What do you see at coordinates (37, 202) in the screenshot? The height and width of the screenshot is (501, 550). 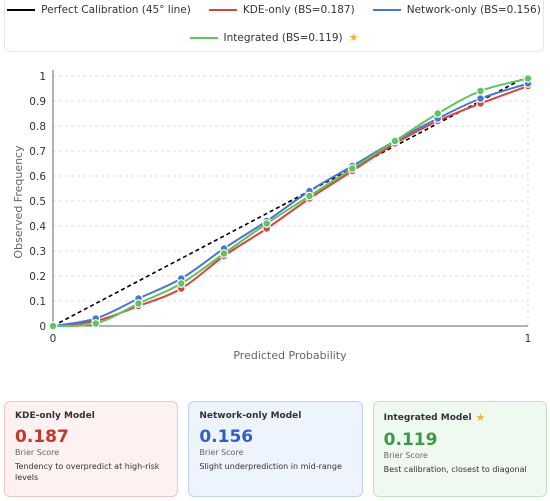 I see `y-tick-label: 0.5` at bounding box center [37, 202].